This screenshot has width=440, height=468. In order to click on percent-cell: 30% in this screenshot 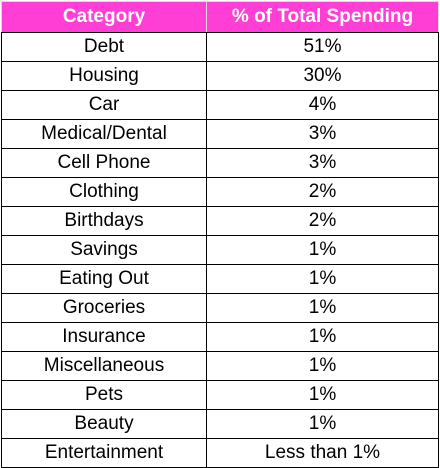, I will do `click(322, 76)`.